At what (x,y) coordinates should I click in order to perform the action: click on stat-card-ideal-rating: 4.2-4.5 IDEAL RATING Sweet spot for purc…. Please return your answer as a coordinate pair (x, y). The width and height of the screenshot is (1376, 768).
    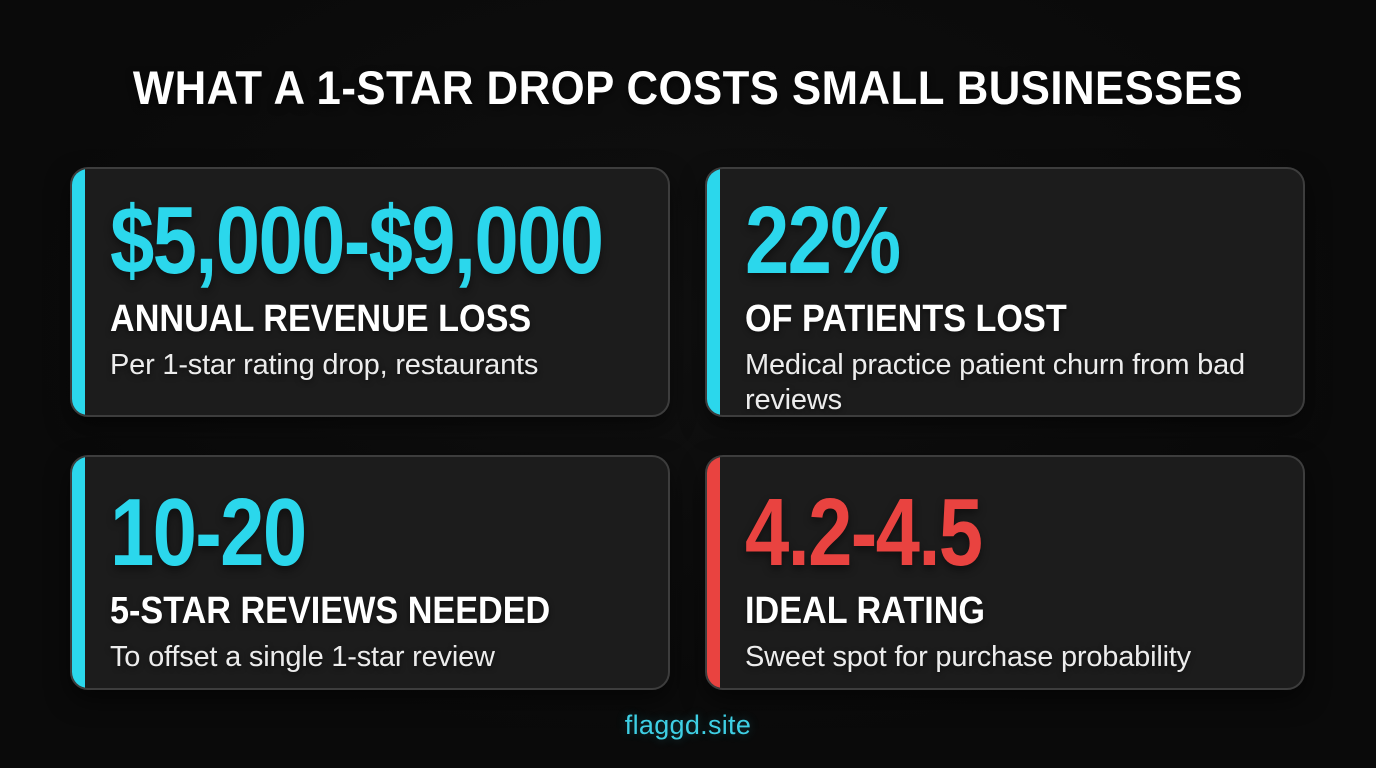
    Looking at the image, I should click on (1005, 572).